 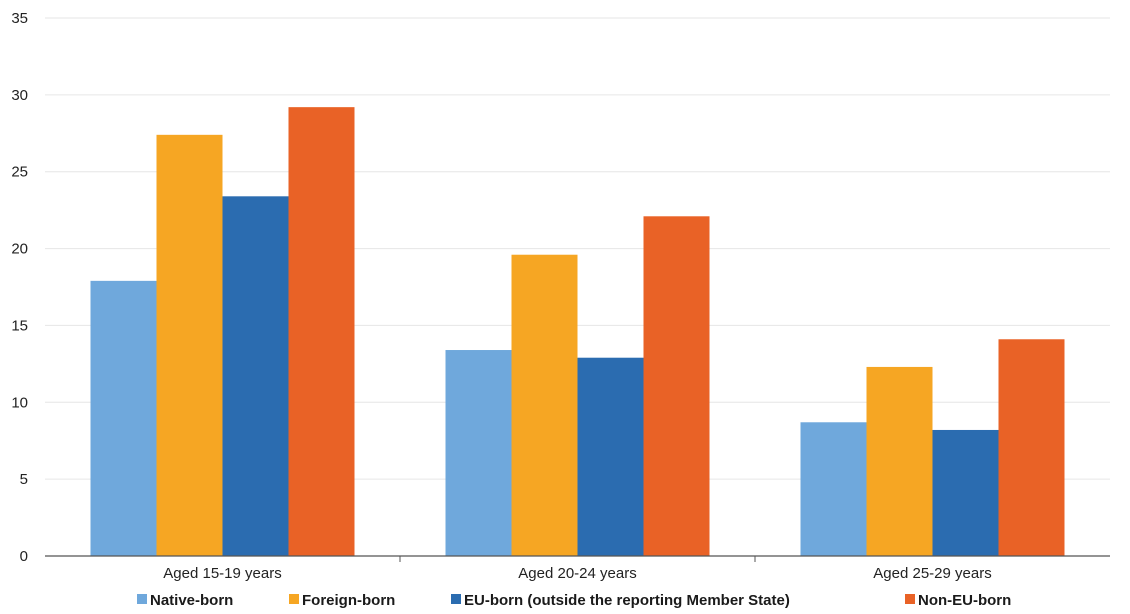 I want to click on y-tick-label: 10, so click(x=19, y=402).